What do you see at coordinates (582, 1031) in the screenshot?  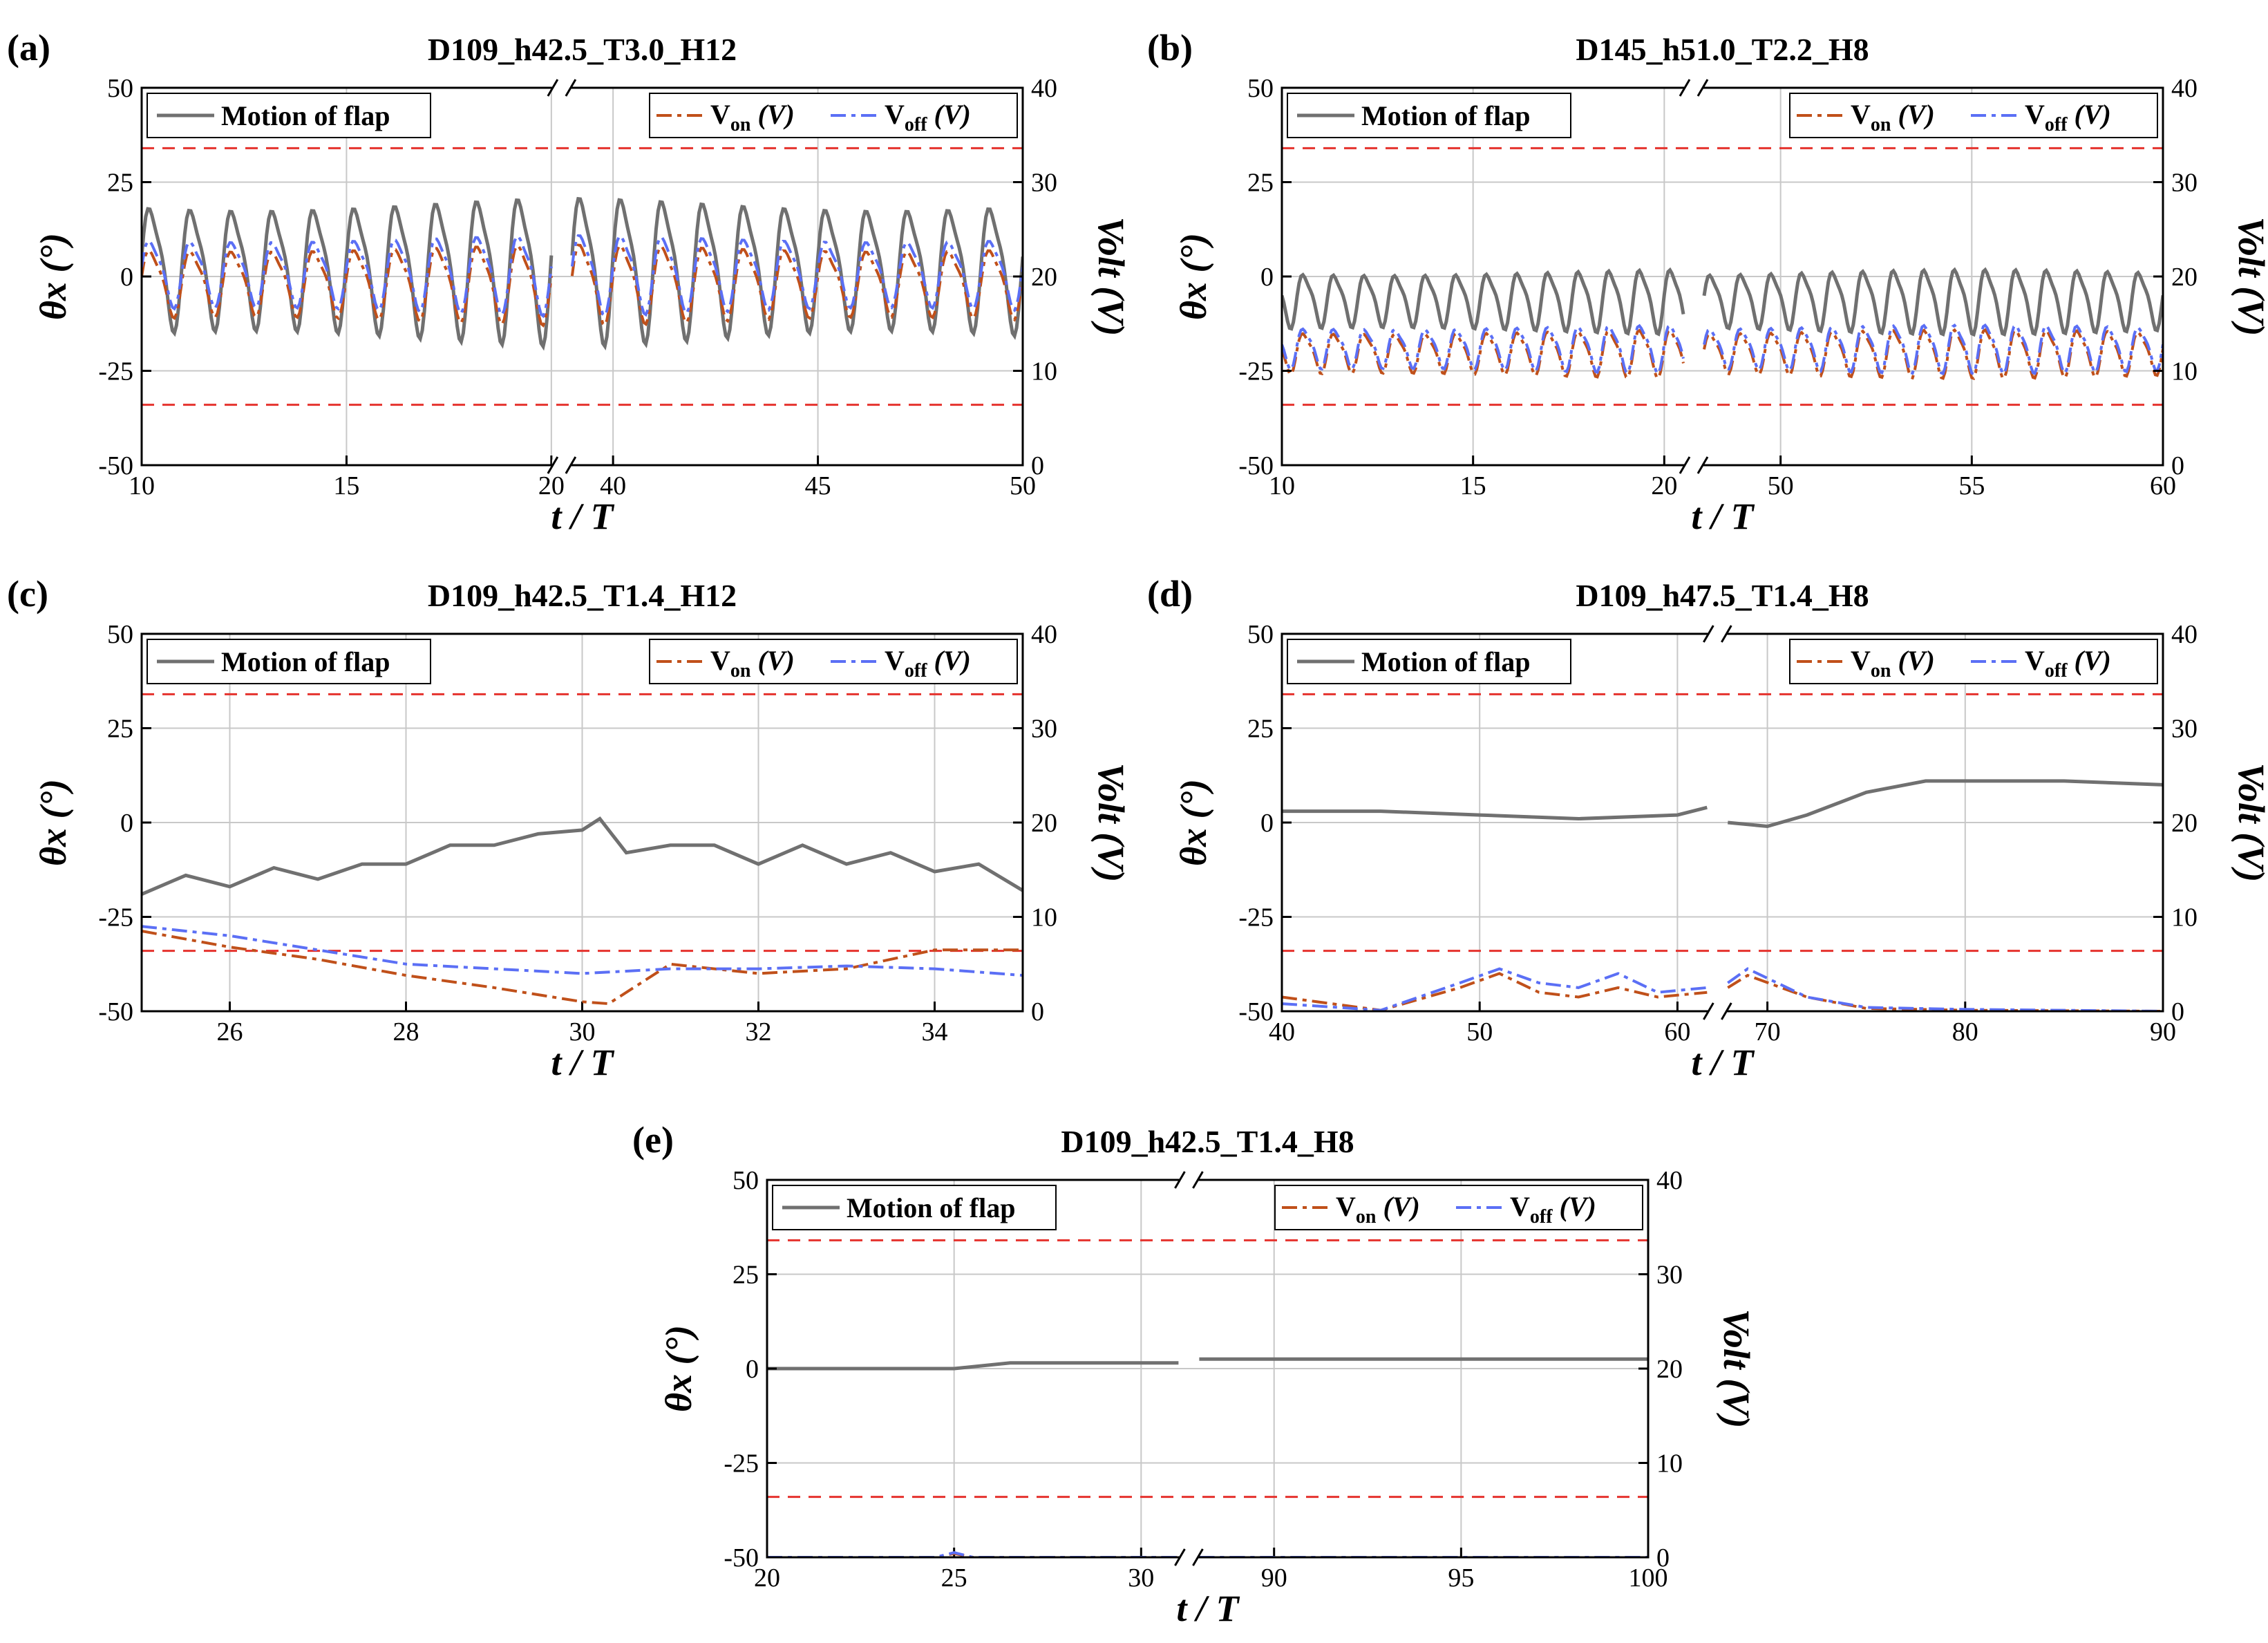 I see `x-tick-label: 30` at bounding box center [582, 1031].